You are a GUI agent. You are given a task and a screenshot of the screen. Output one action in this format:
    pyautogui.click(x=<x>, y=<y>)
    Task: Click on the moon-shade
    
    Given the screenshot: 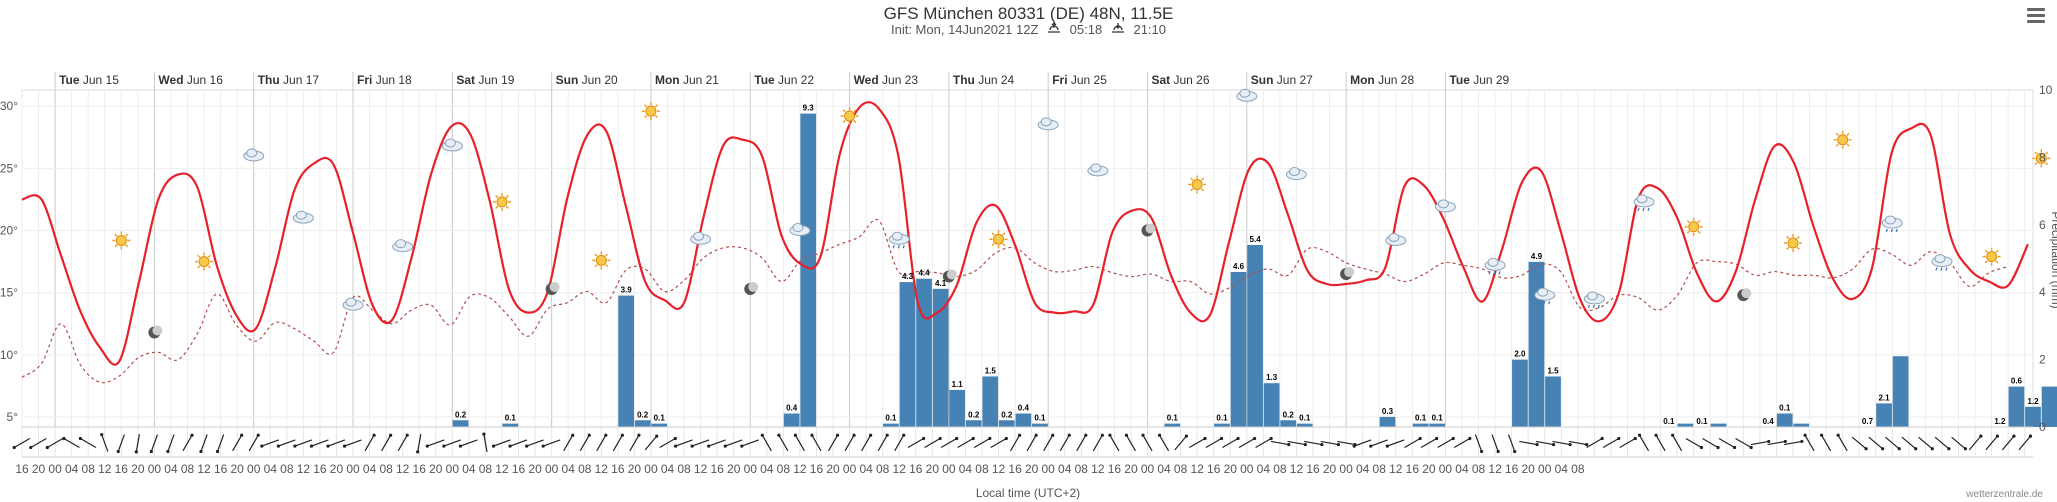 What is the action you would take?
    pyautogui.click(x=157, y=330)
    